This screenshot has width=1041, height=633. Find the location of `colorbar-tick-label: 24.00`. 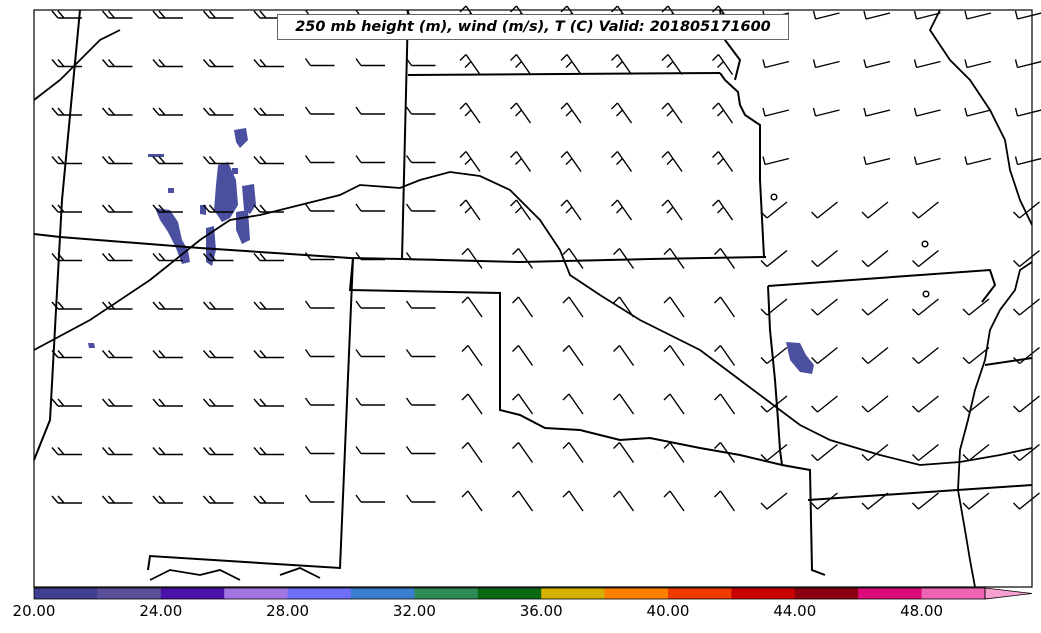

colorbar-tick-label: 24.00 is located at coordinates (161, 611).